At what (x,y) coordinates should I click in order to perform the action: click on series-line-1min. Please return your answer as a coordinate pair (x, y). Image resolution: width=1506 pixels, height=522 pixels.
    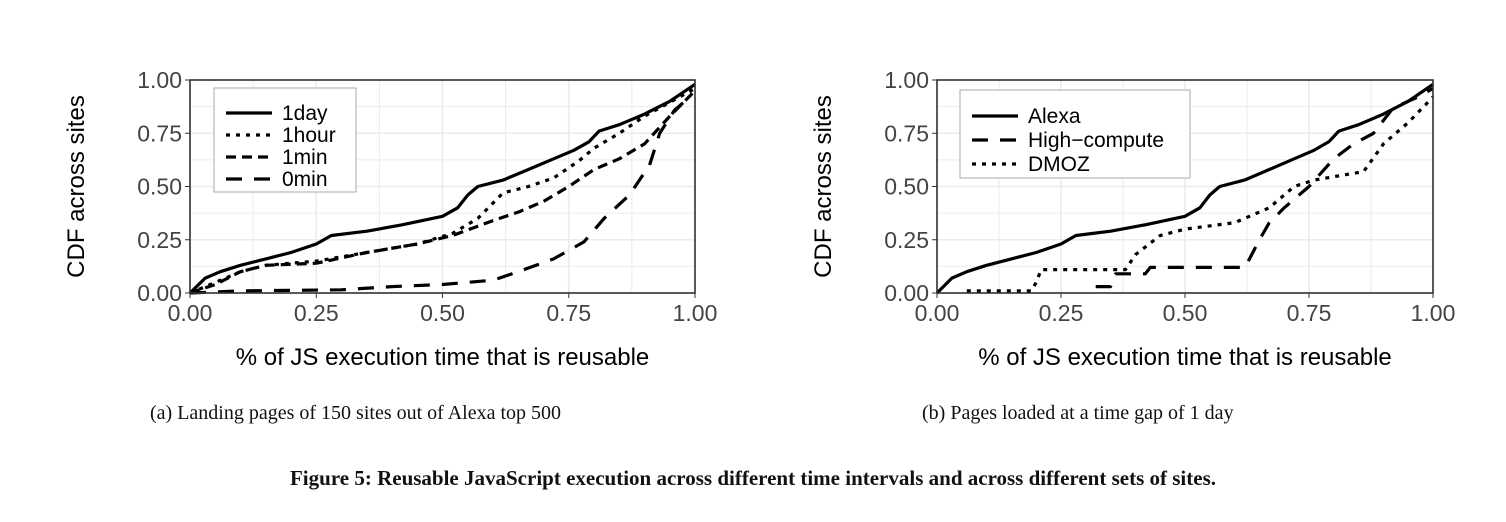
    Looking at the image, I should click on (443, 192).